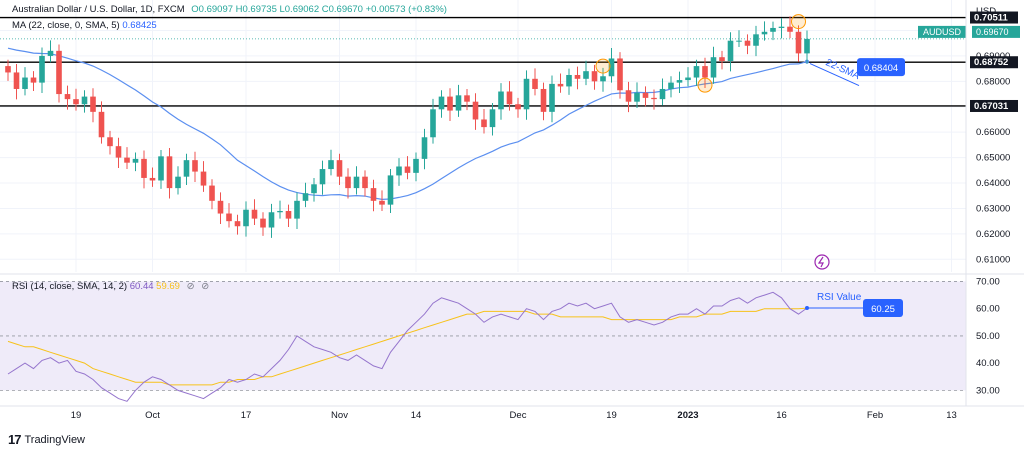  I want to click on tradingview-brand: 17 TradingView, so click(46, 439).